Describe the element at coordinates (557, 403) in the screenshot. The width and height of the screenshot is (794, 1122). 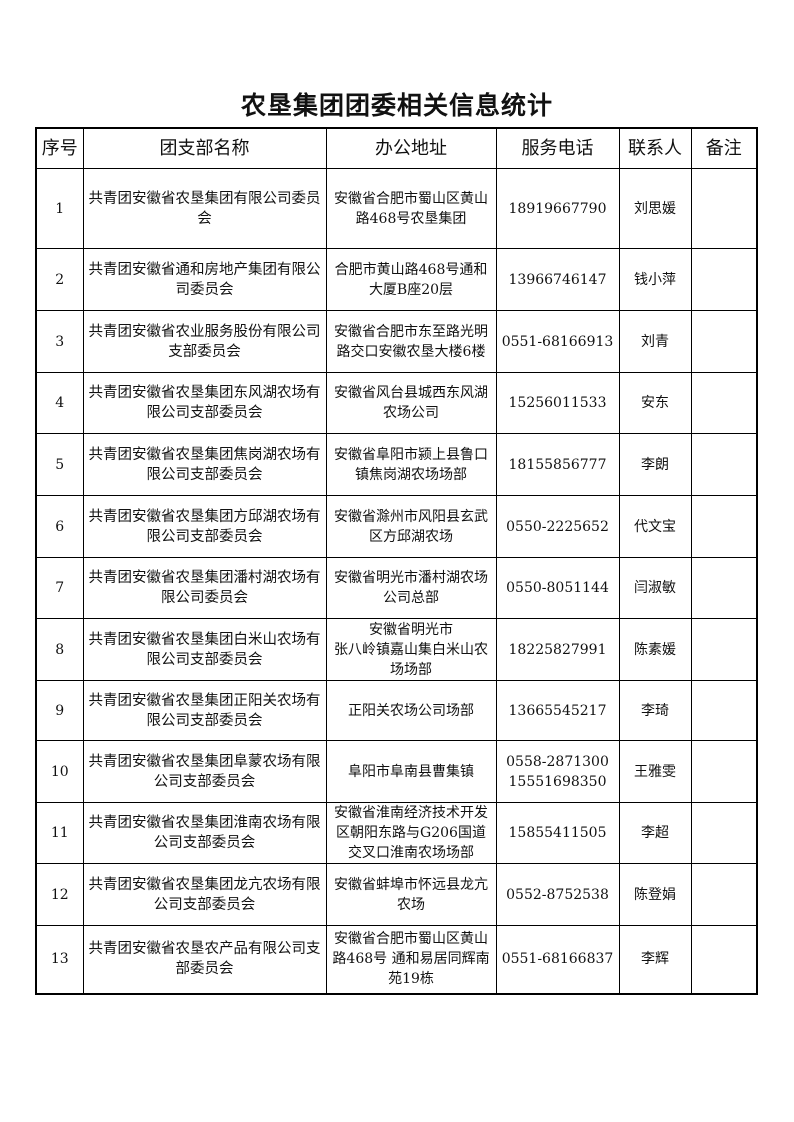
I see `cell-phone: 15256011533` at that location.